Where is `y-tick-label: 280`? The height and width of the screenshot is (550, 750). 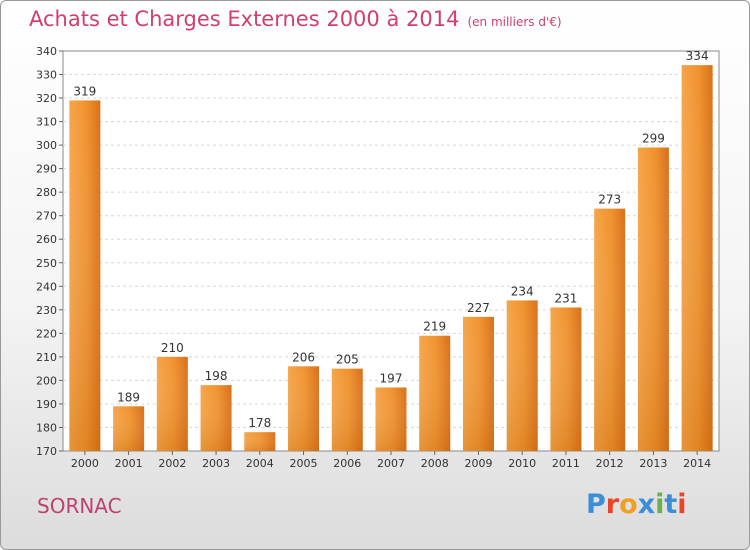 y-tick-label: 280 is located at coordinates (46, 192).